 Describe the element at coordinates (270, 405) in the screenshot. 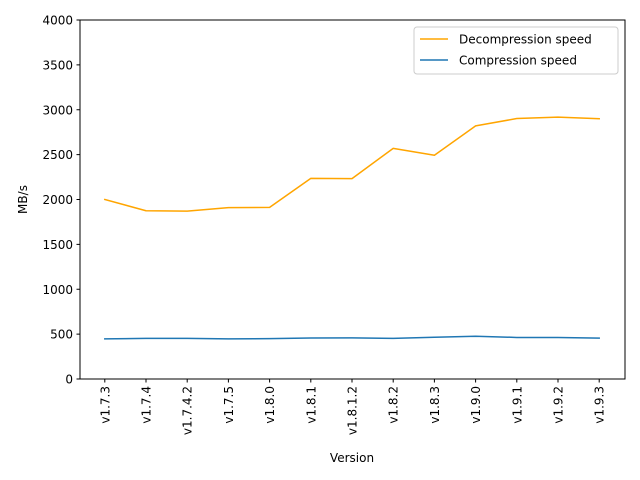

I see `x-tick-label: v1.8.0` at that location.